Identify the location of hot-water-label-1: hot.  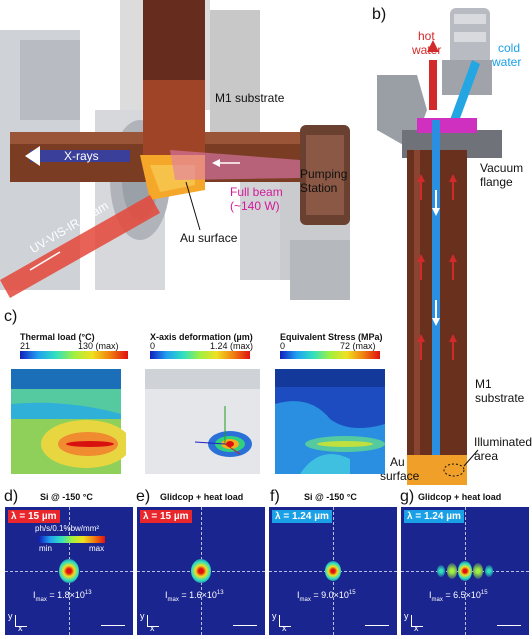
(426, 36).